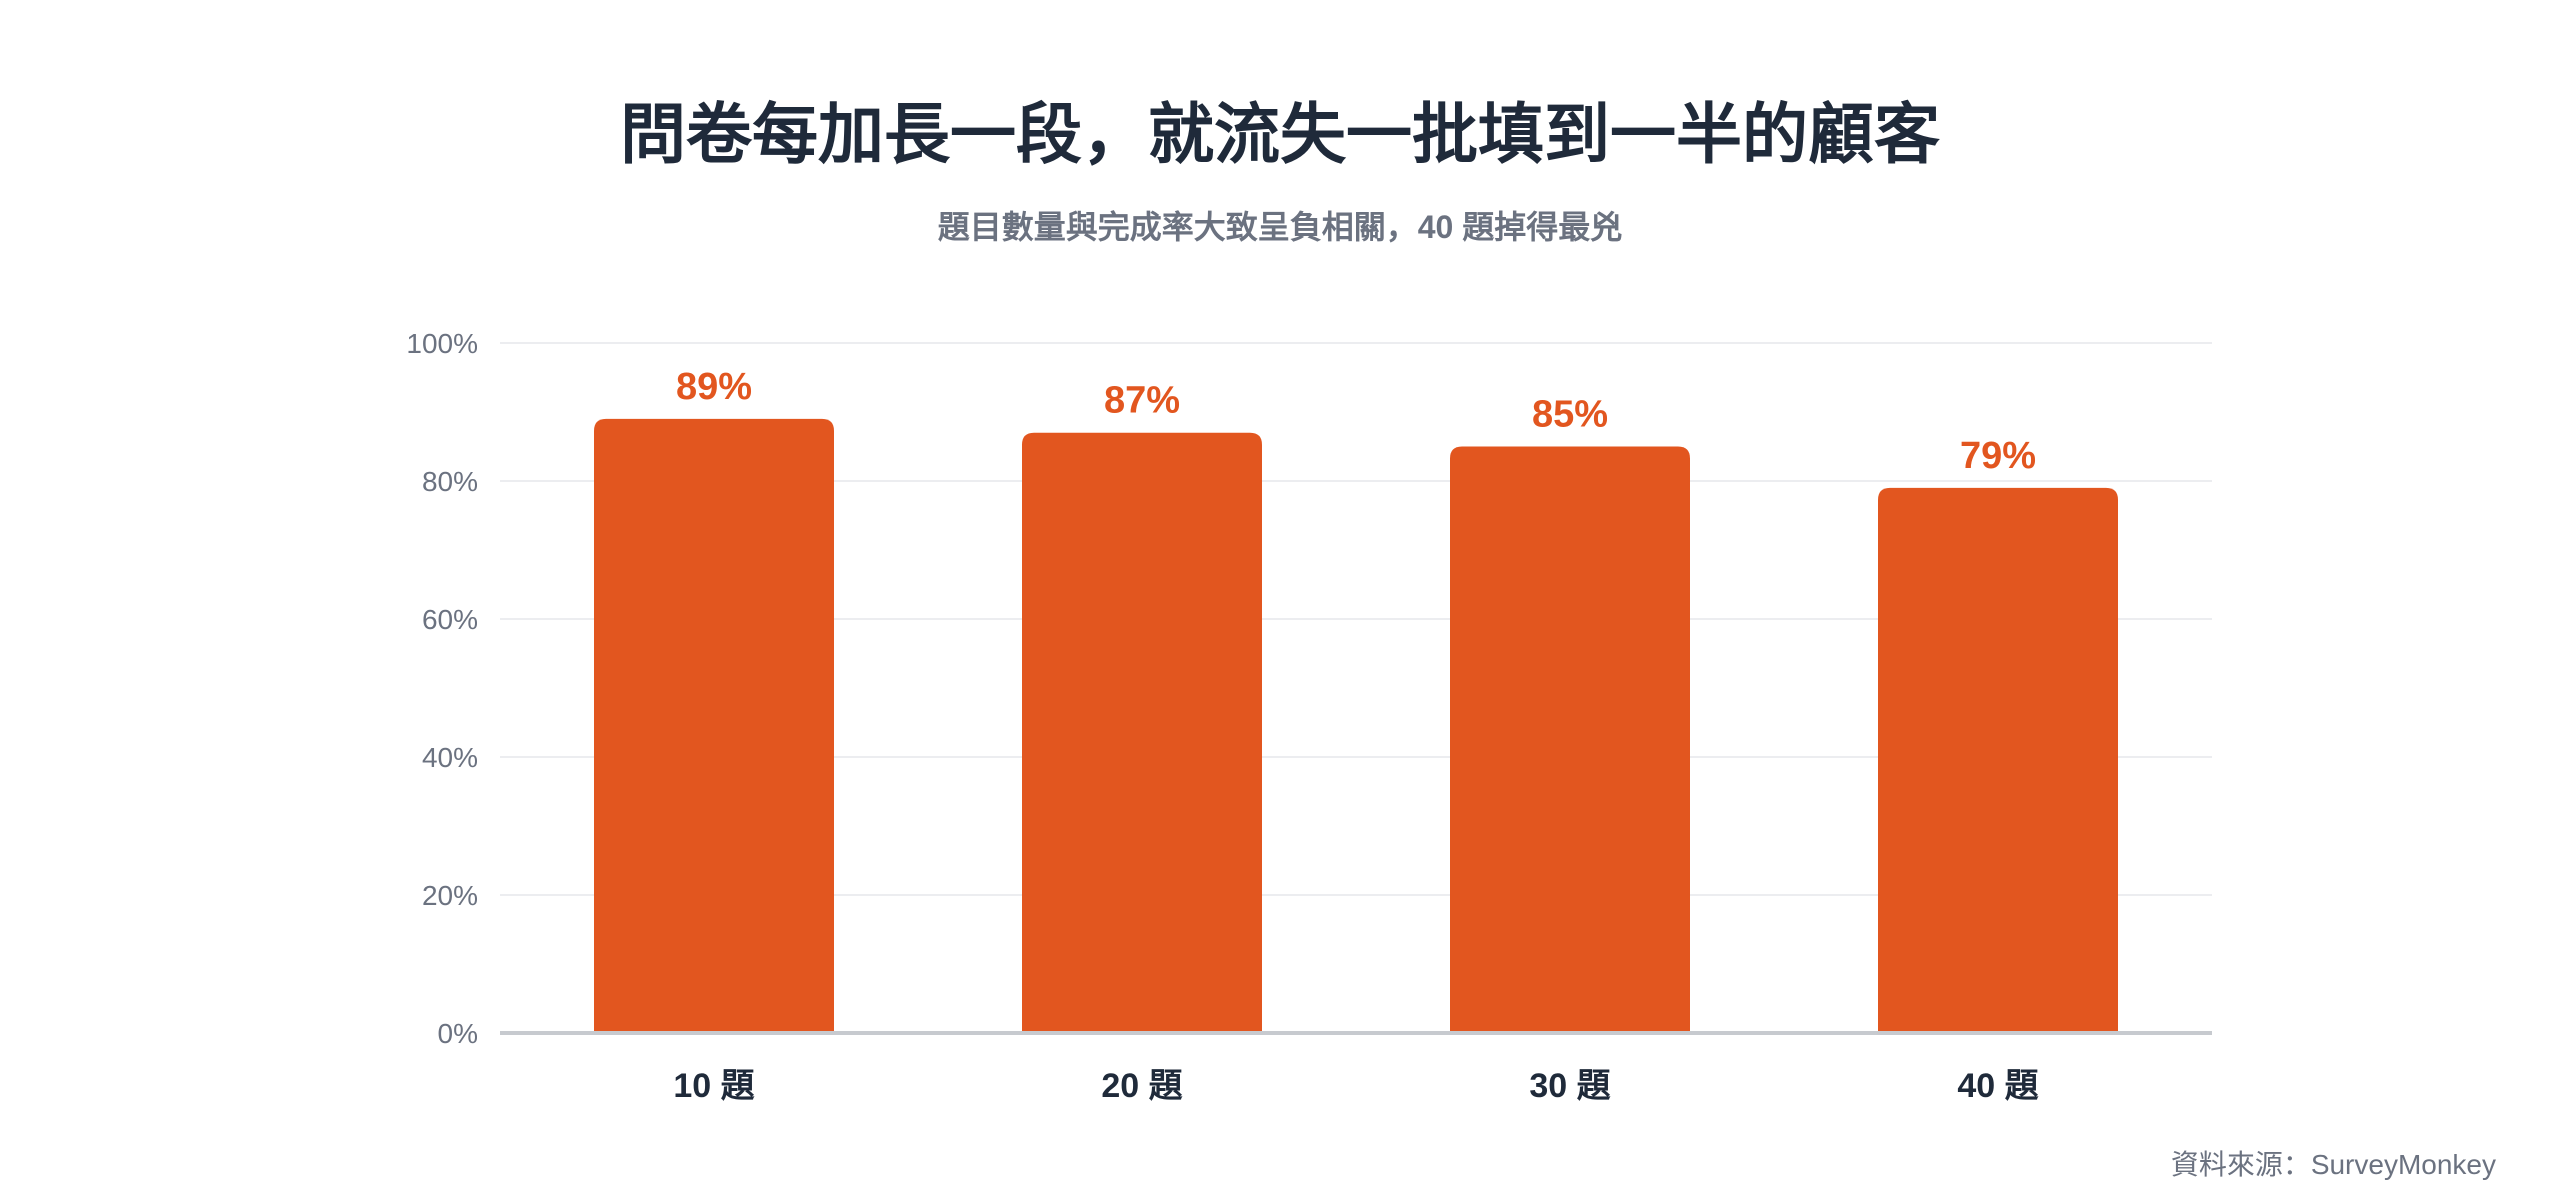 The width and height of the screenshot is (2560, 1202). I want to click on y-axis-ticks: 0% 20% 40% 60% 80% 100%, so click(442, 688).